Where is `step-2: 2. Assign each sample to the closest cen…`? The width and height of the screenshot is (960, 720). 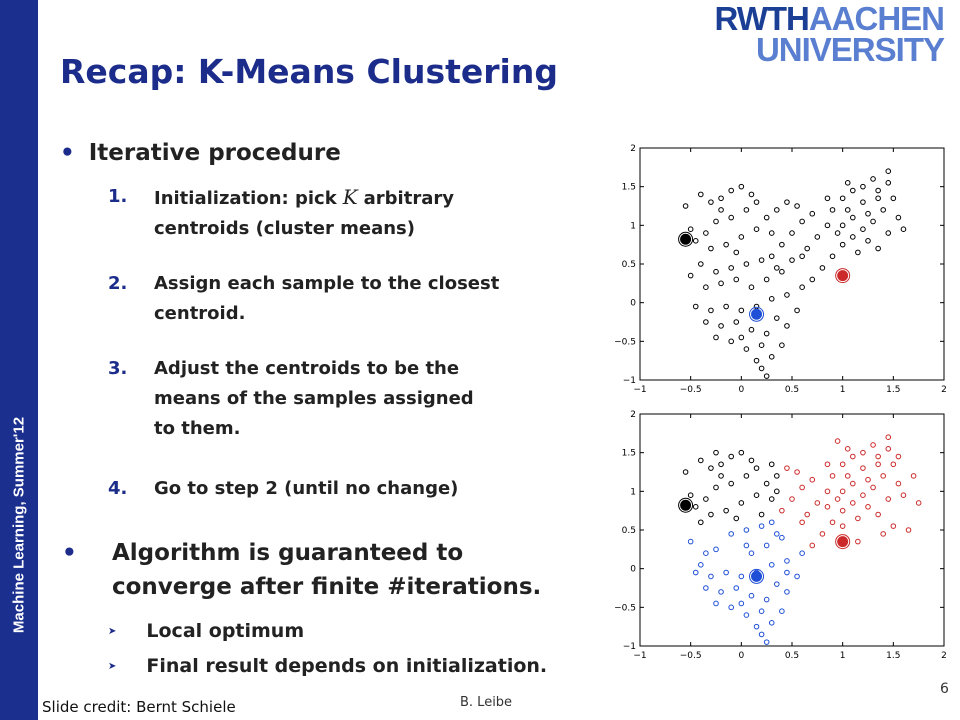
step-2: 2. Assign each sample to the closest cen… is located at coordinates (304, 298).